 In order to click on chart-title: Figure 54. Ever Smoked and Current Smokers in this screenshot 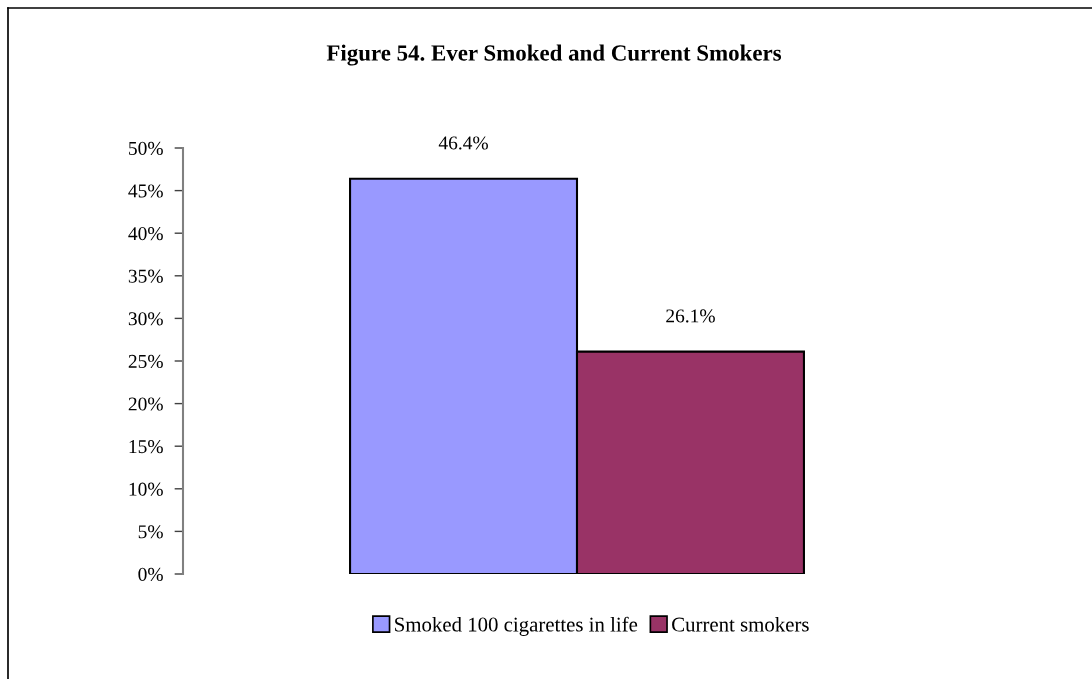, I will do `click(554, 55)`.